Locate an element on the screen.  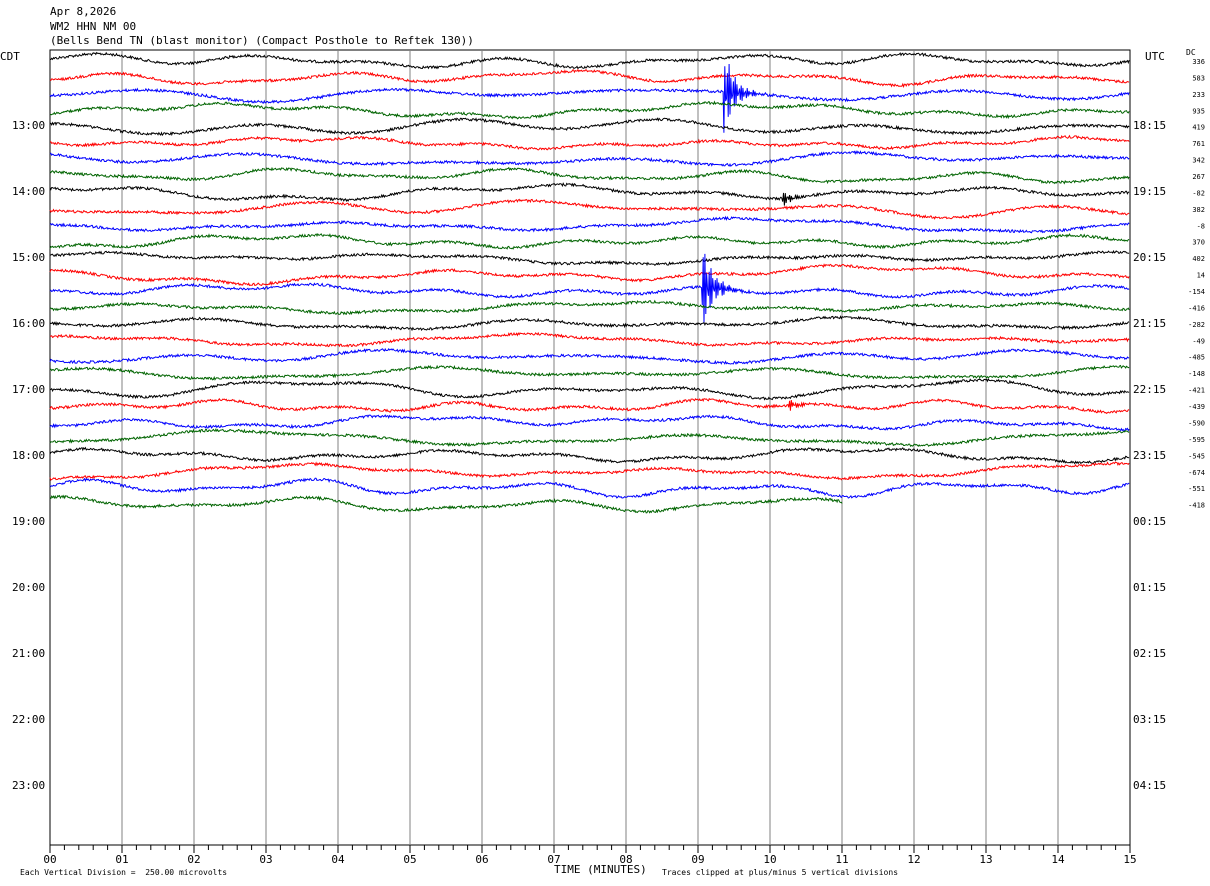
timezone-right-label: UTC is located at coordinates (1155, 56).